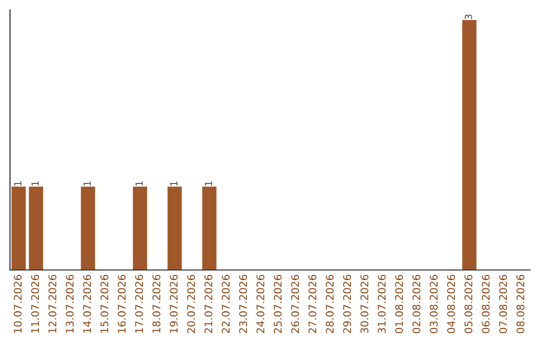  Describe the element at coordinates (295, 304) in the screenshot. I see `x-tick-label: 26.07.2026` at that location.